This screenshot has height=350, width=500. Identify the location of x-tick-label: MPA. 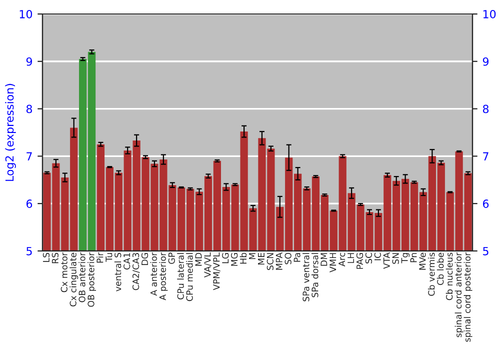
(279, 261).